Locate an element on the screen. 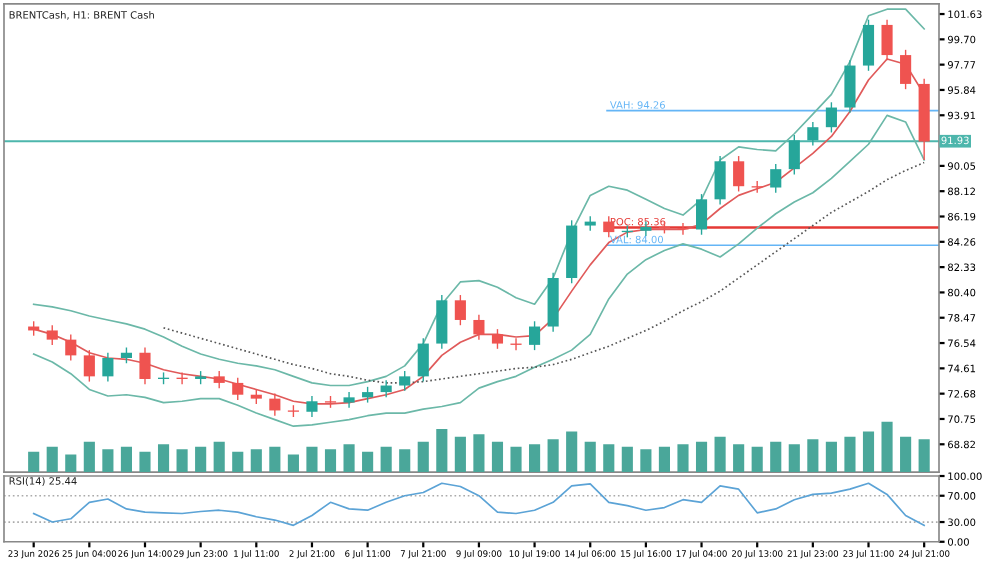 This screenshot has height=562, width=1000. line-series is located at coordinates (478, 504).